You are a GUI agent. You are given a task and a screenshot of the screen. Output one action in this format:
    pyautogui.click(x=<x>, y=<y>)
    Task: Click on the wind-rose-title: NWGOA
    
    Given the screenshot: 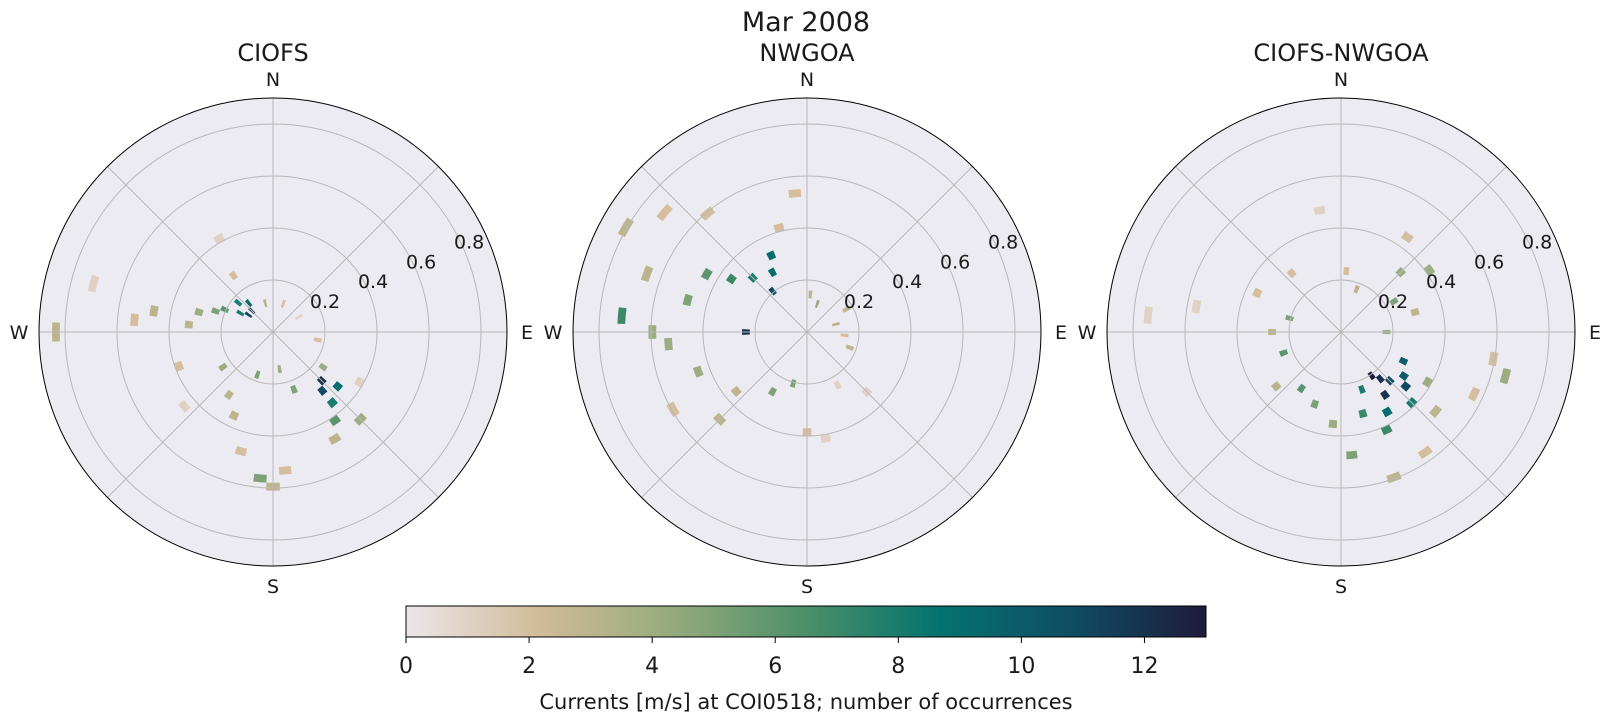 What is the action you would take?
    pyautogui.click(x=807, y=53)
    